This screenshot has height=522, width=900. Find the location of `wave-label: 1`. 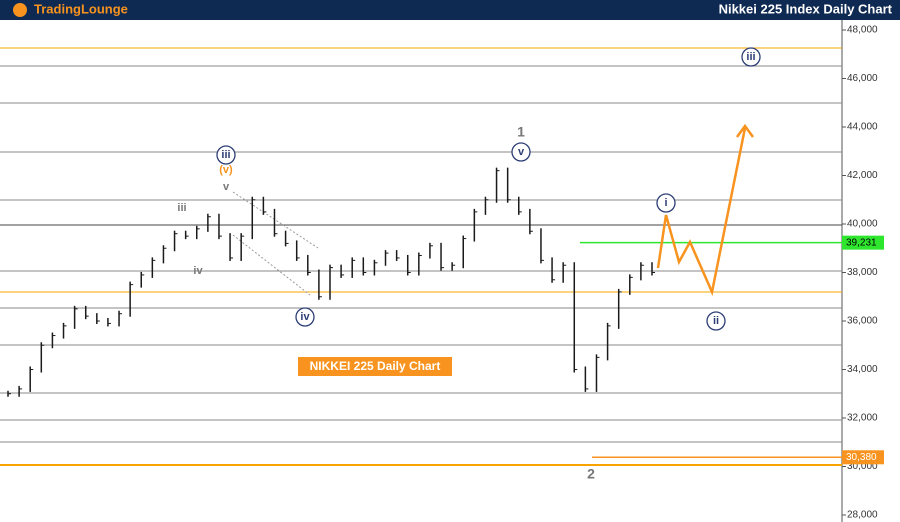

wave-label: 1 is located at coordinates (521, 132).